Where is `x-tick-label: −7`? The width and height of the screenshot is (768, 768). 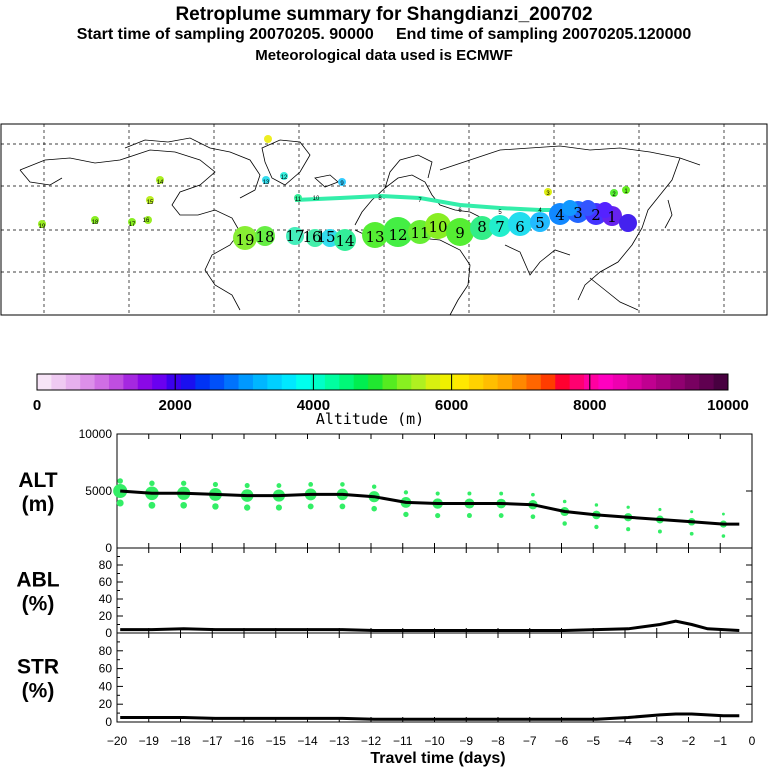 x-tick-label: −7 is located at coordinates (530, 741).